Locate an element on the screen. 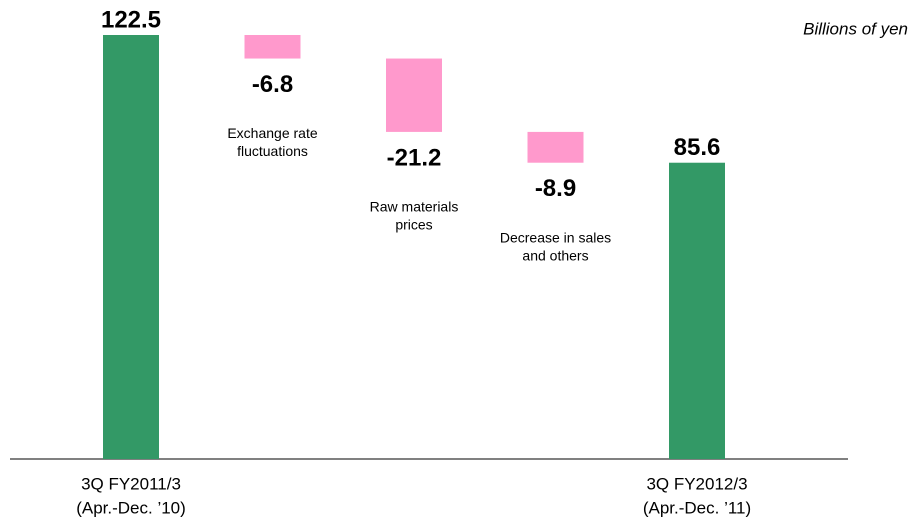 The width and height of the screenshot is (915, 531). category-label: 3Q FY2011/3 is located at coordinates (131, 483).